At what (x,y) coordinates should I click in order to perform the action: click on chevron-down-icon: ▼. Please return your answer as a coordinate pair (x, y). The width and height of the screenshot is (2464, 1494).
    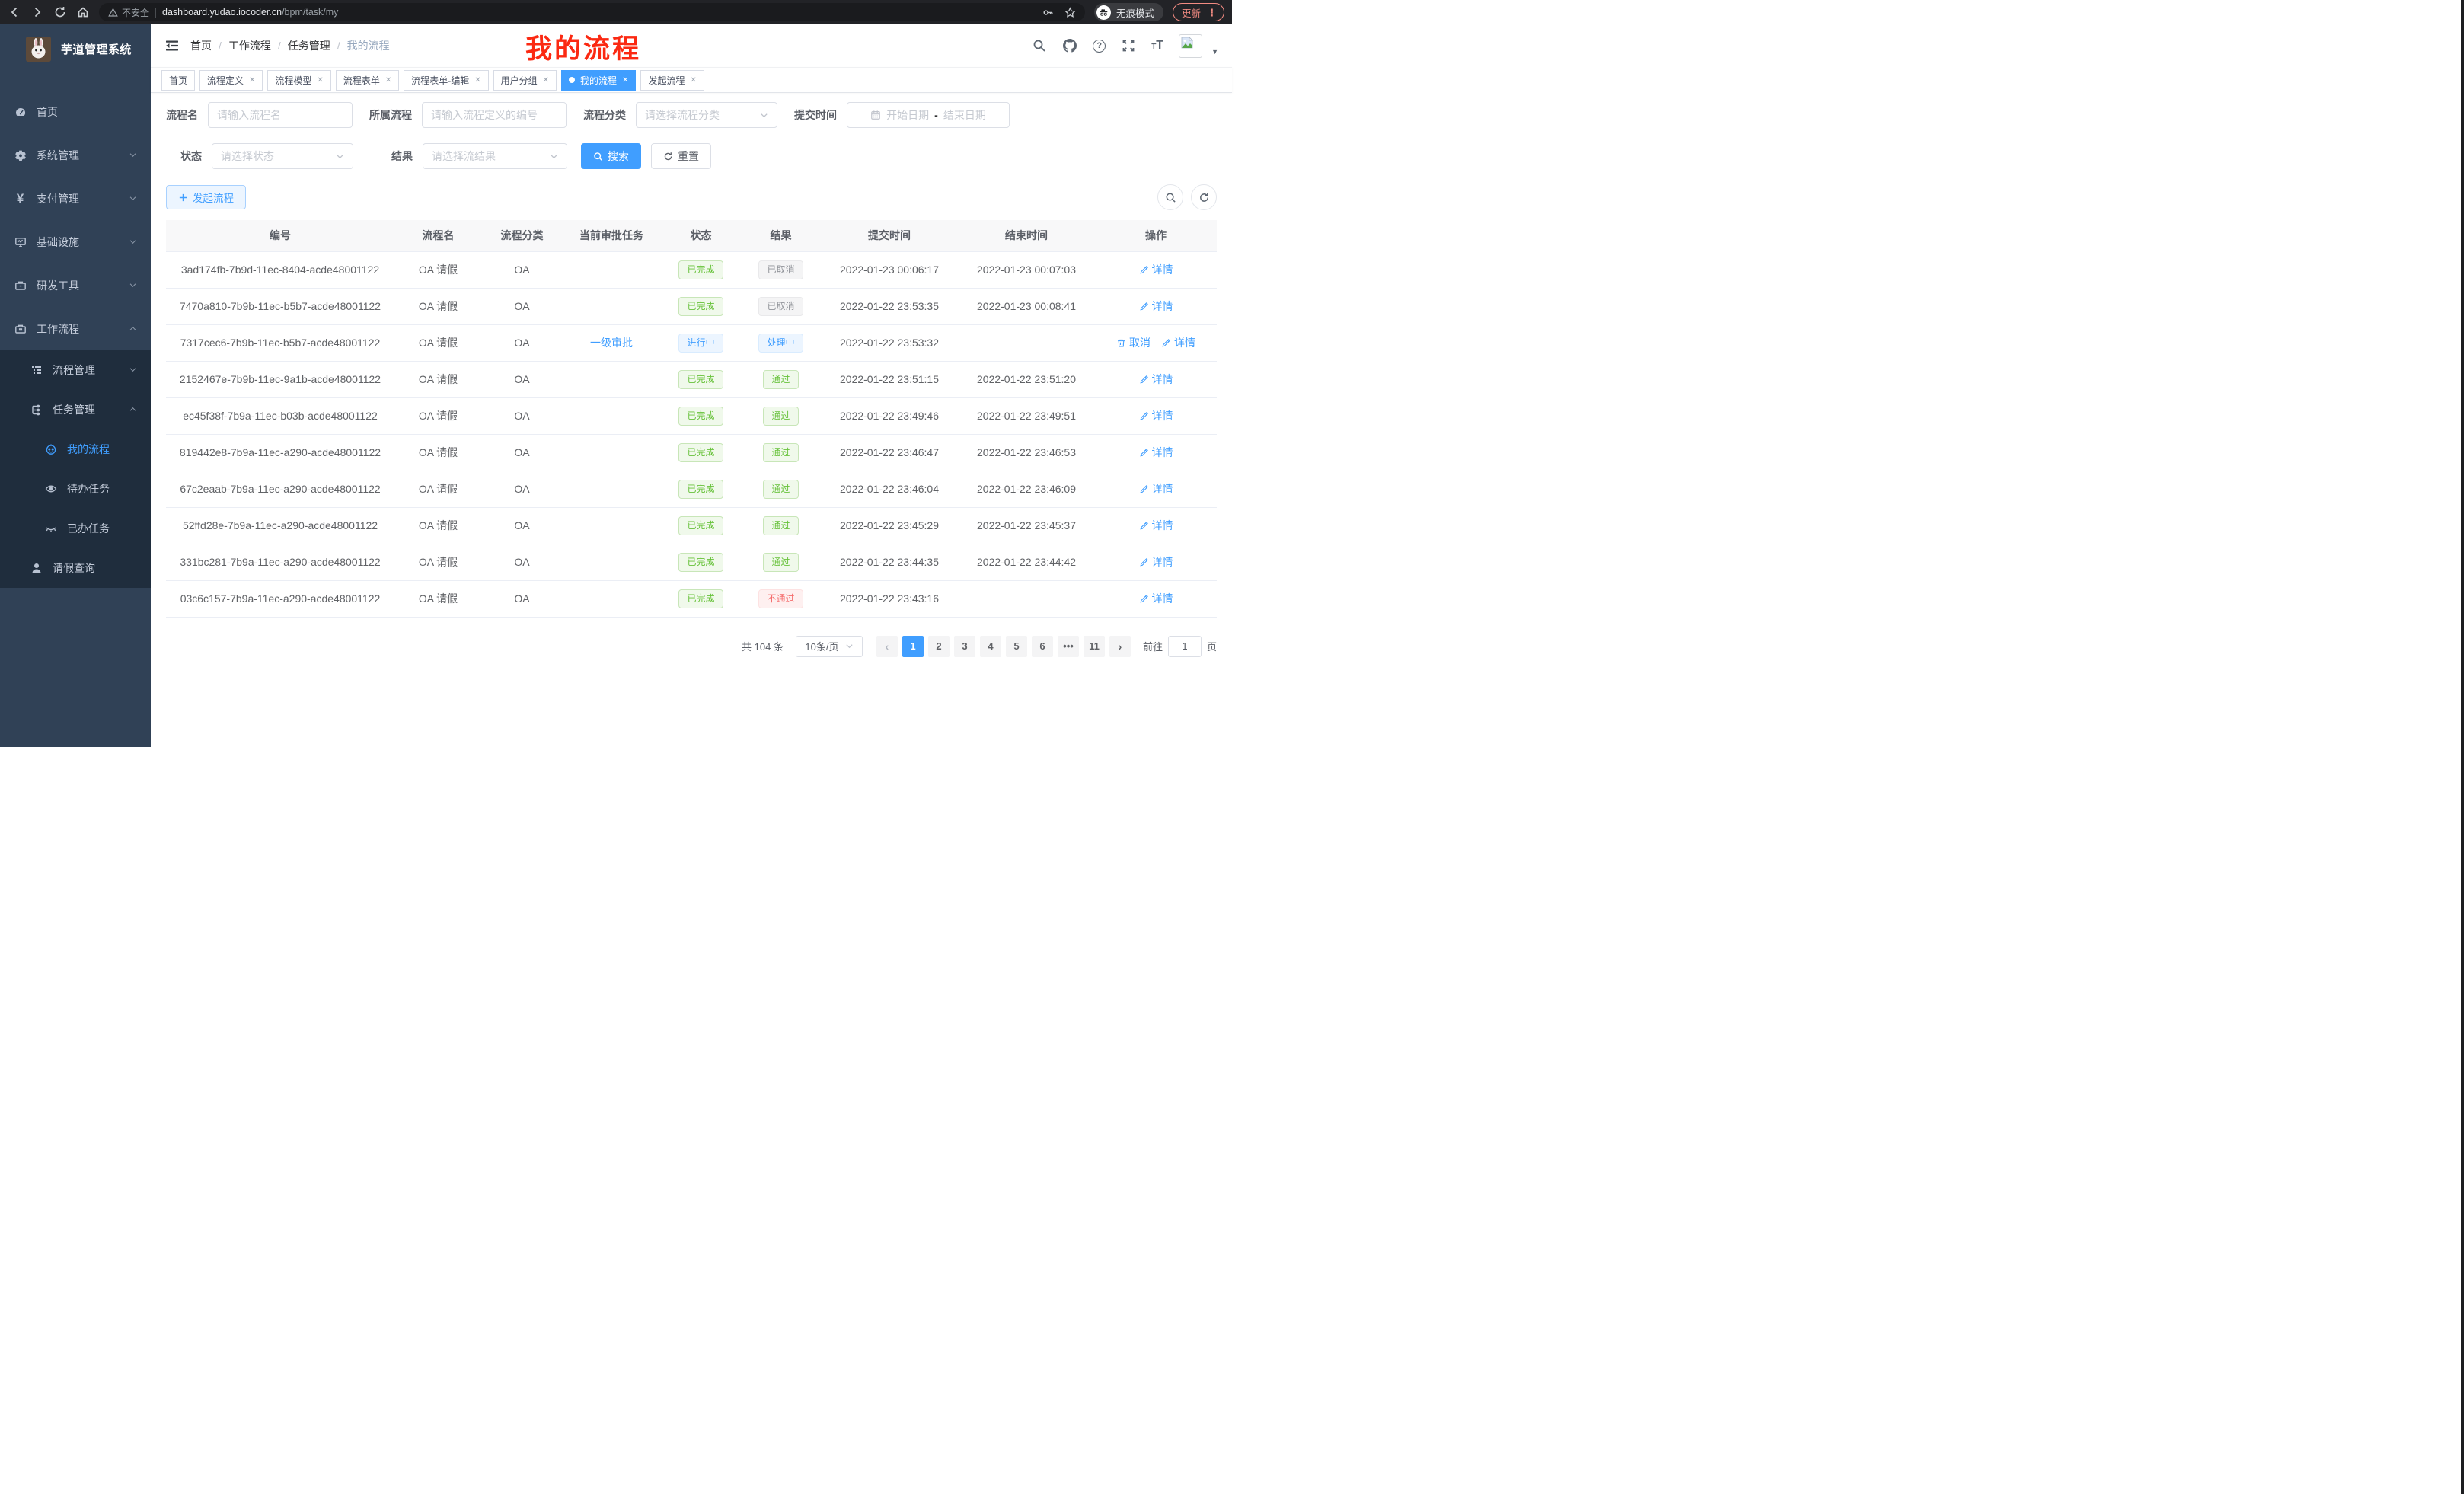
    Looking at the image, I should click on (1214, 51).